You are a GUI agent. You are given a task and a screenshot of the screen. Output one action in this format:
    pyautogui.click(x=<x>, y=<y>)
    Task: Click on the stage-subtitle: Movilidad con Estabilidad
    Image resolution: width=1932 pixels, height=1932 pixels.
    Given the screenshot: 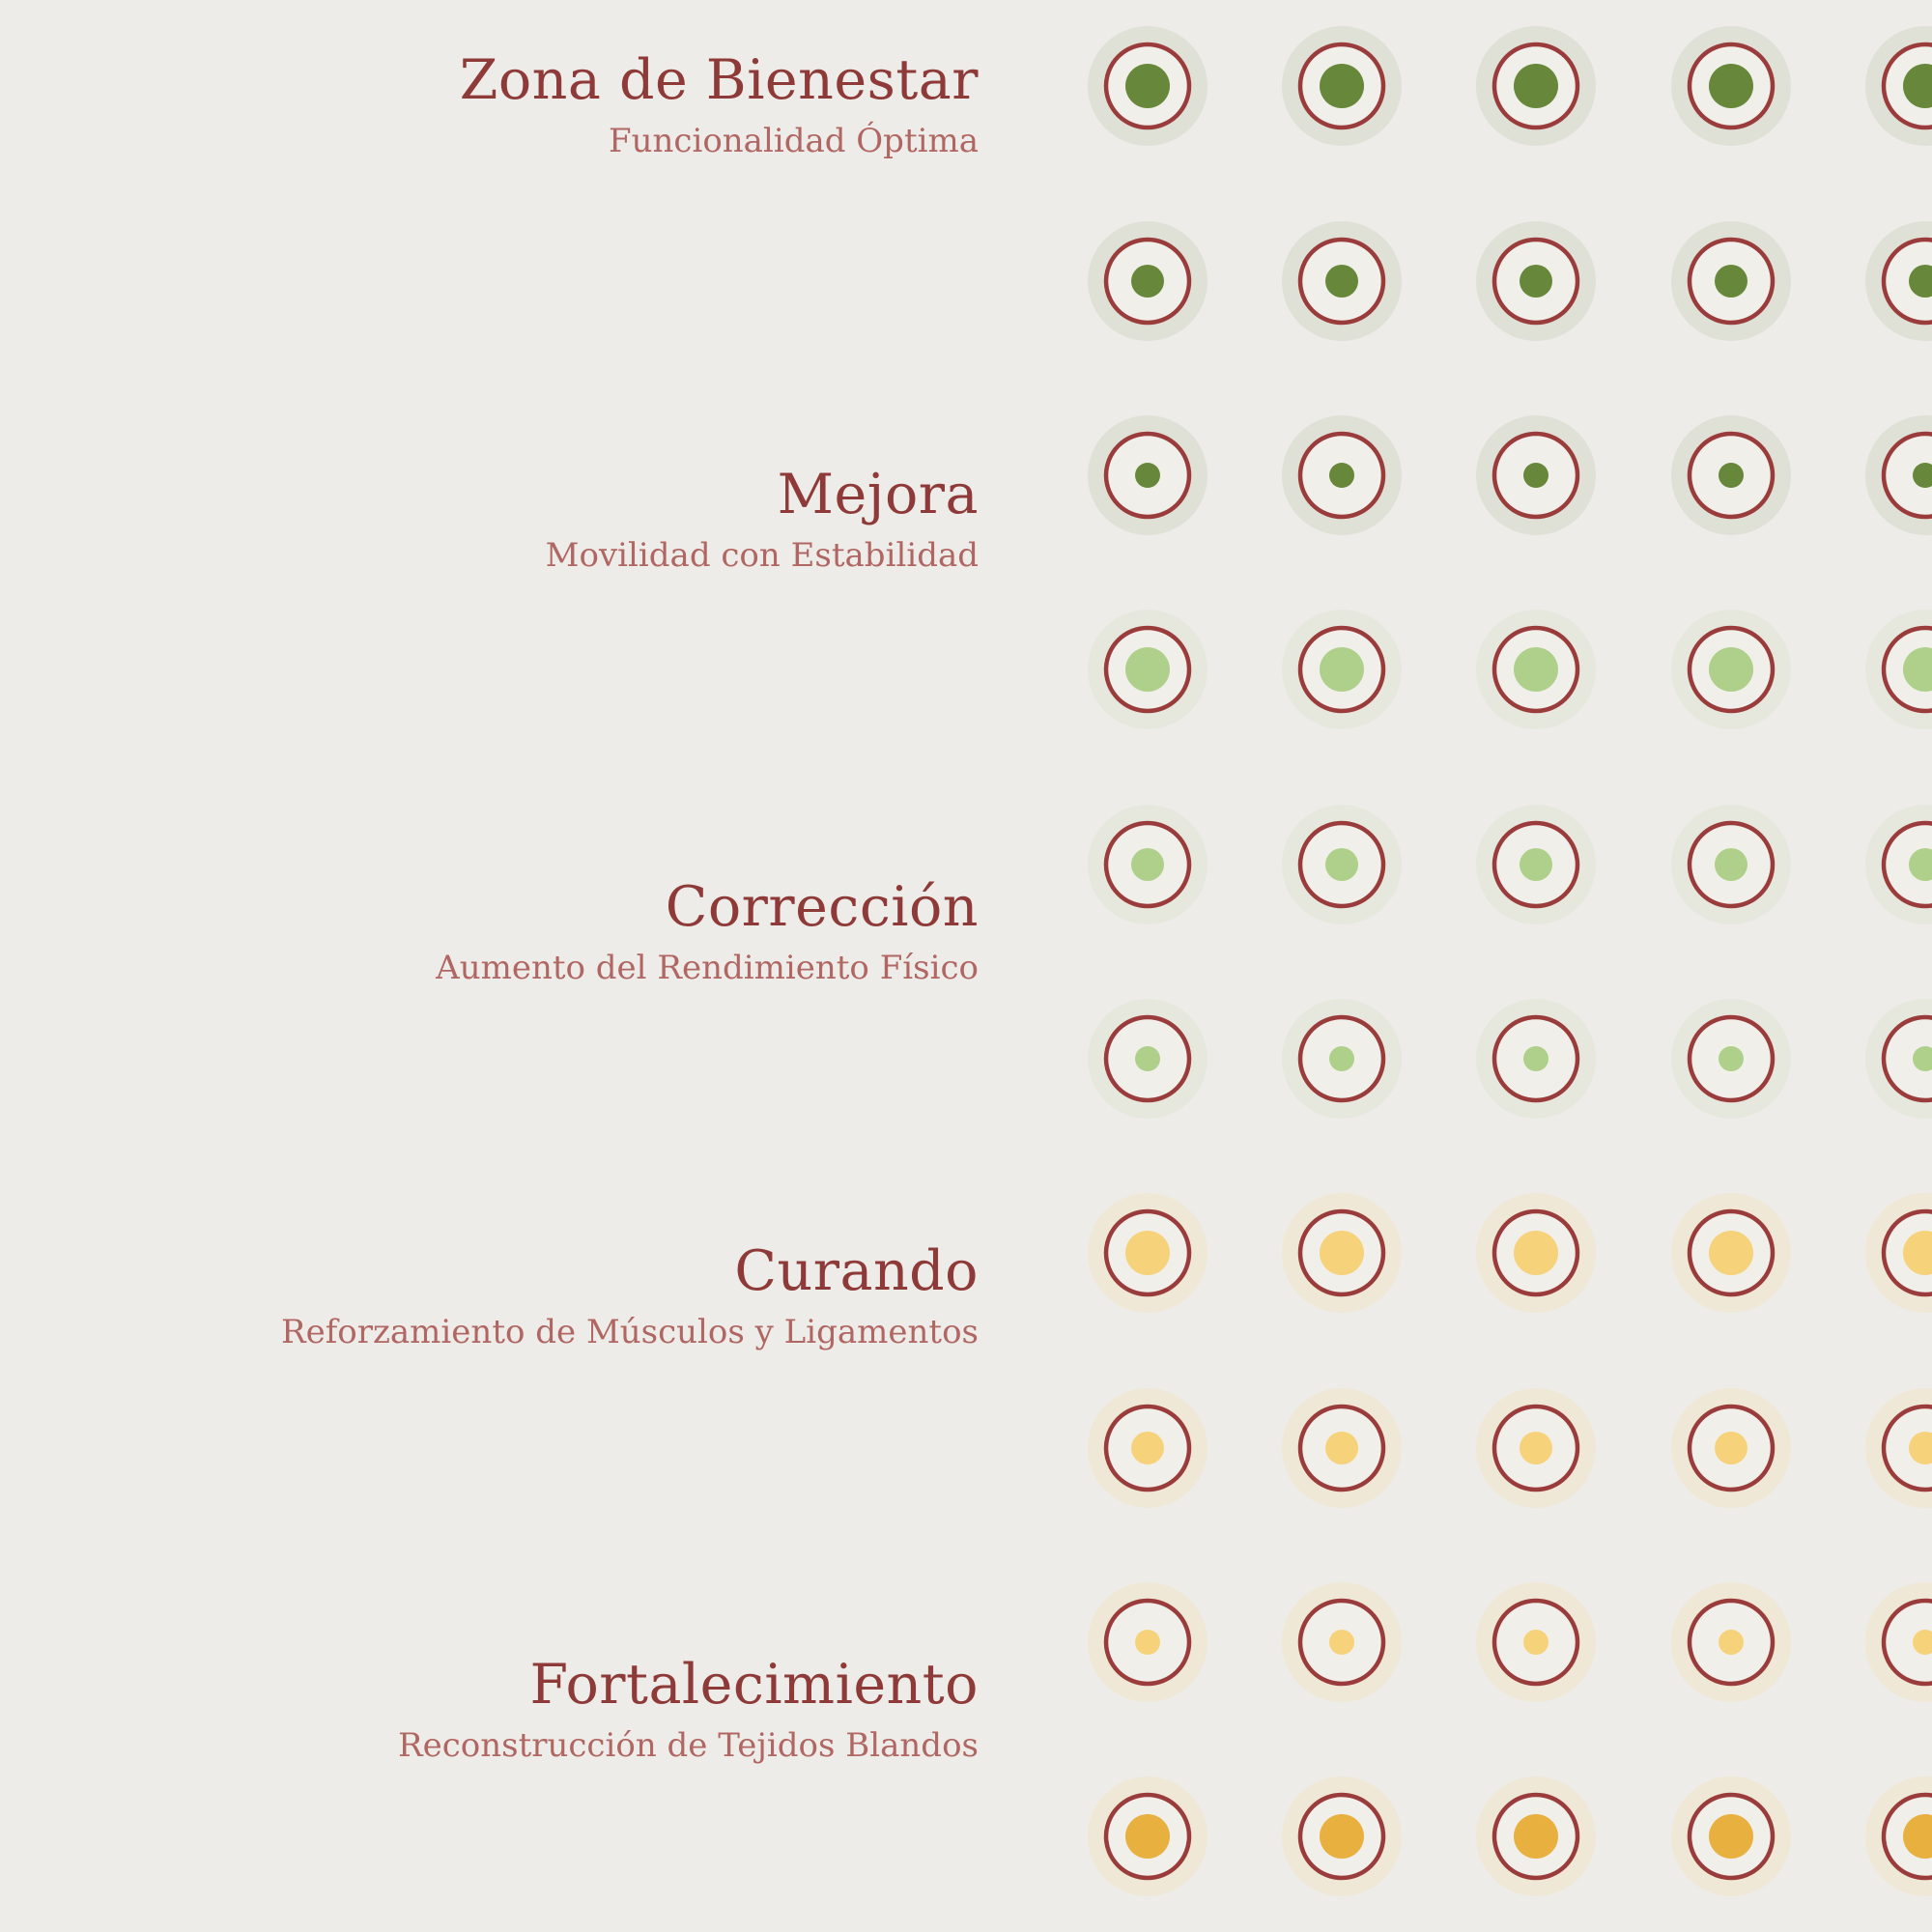 What is the action you would take?
    pyautogui.click(x=762, y=555)
    